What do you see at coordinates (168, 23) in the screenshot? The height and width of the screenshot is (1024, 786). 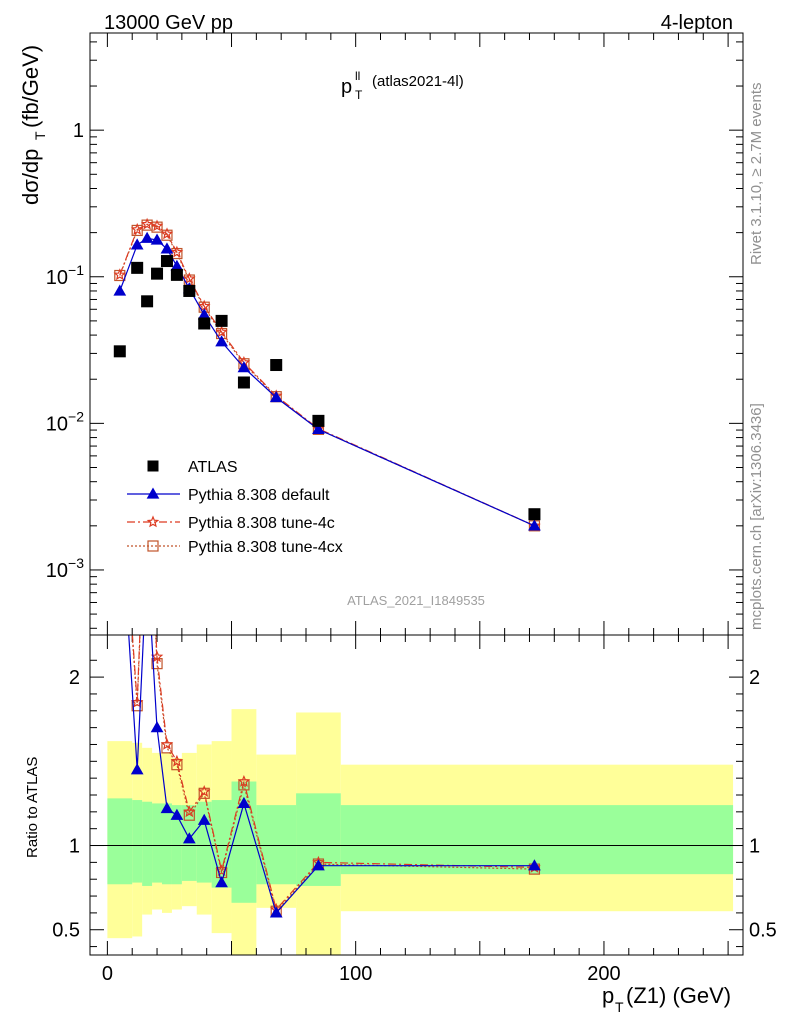 I see `header-left: 13000 GeV pp` at bounding box center [168, 23].